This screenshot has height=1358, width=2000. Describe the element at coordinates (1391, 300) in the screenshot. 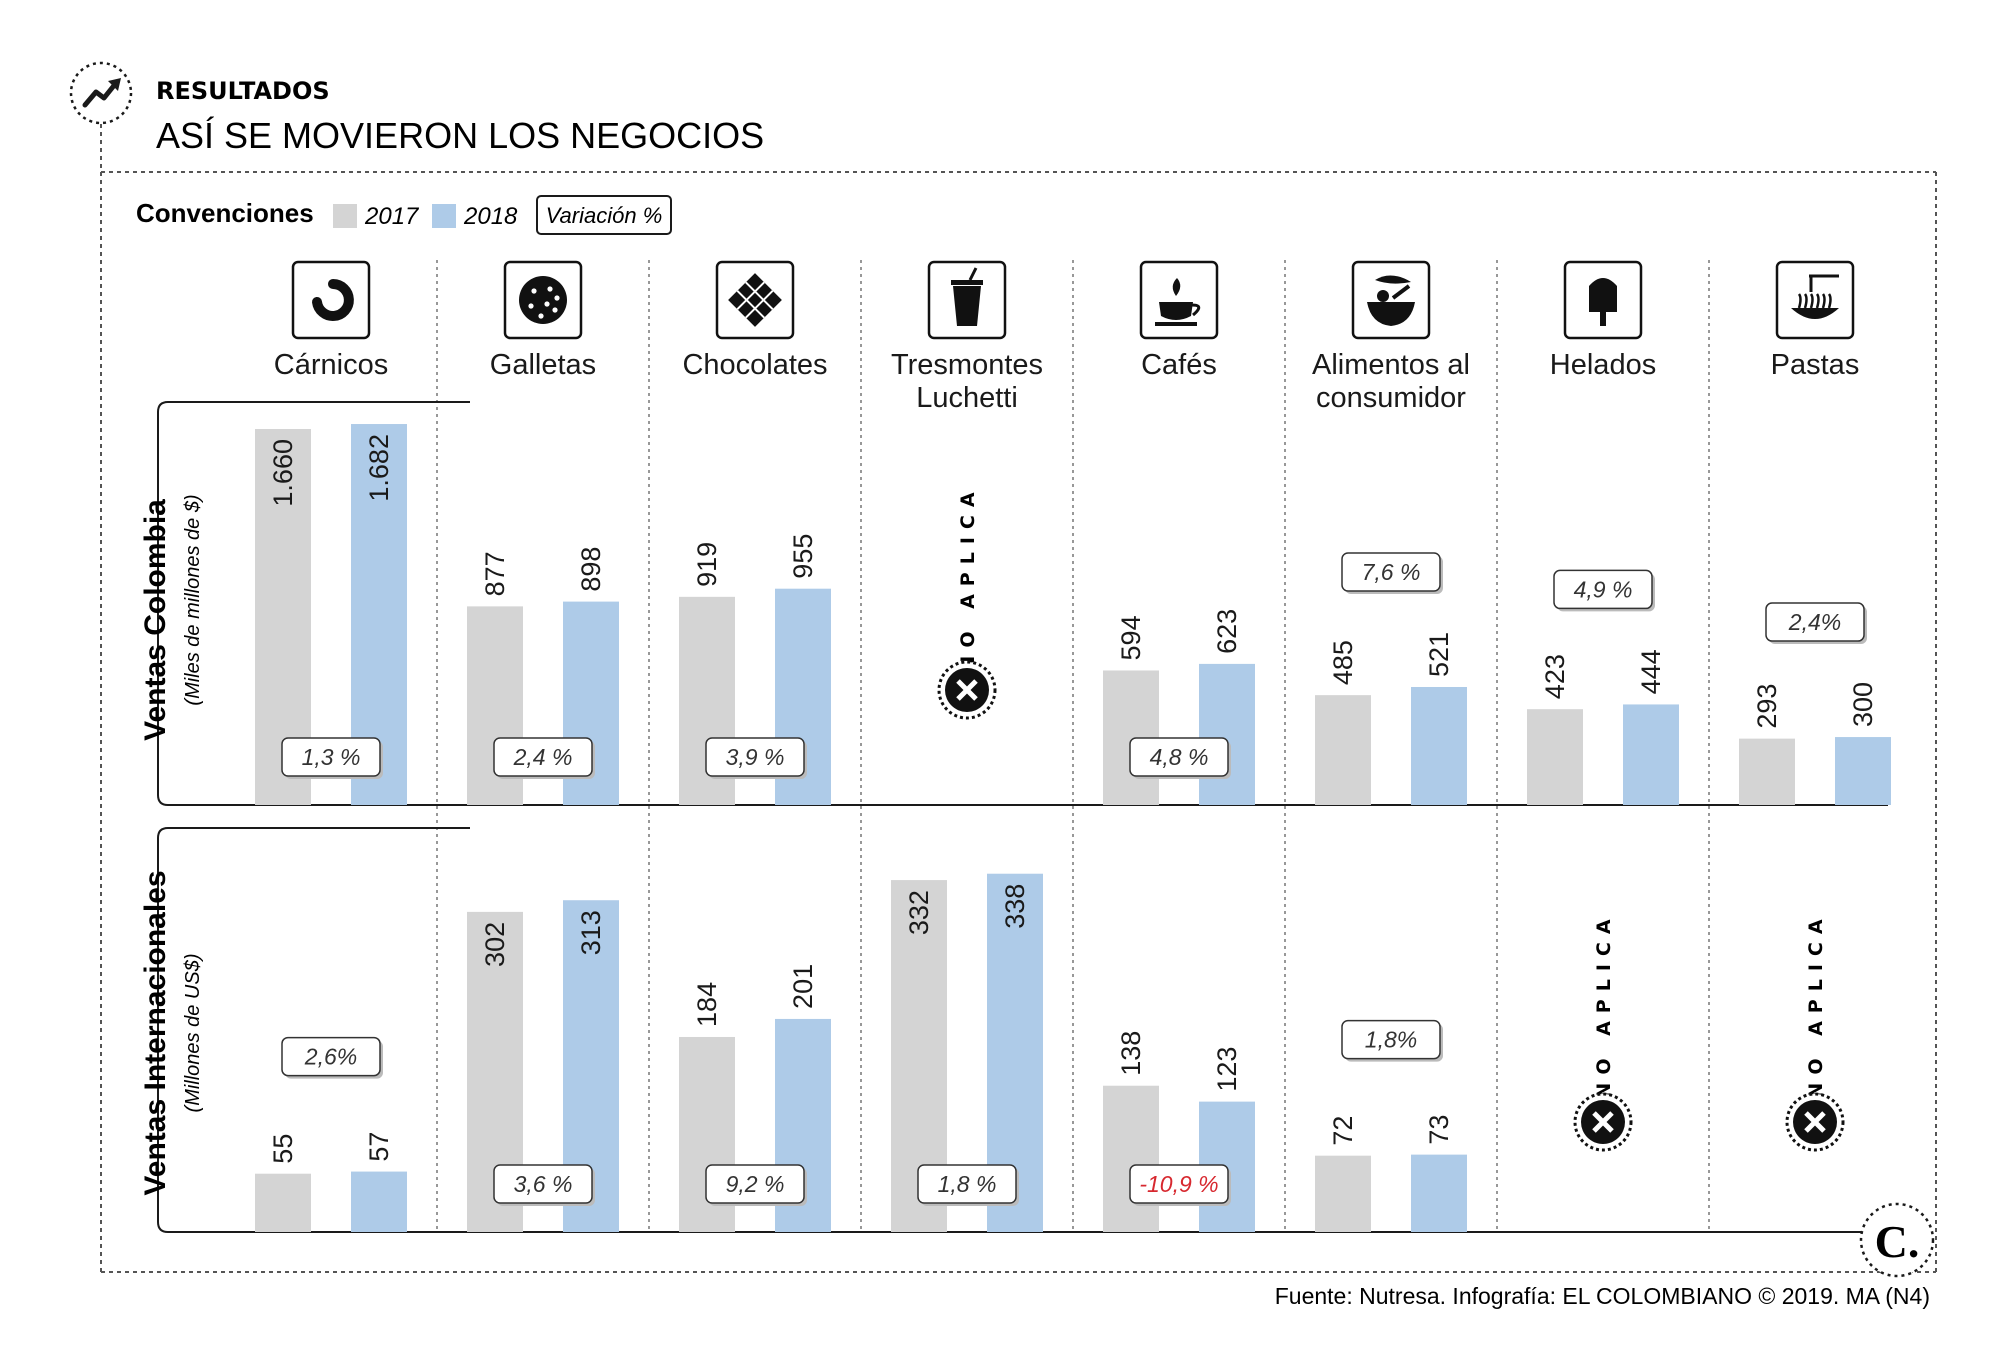

I see `food-bowl-icon` at that location.